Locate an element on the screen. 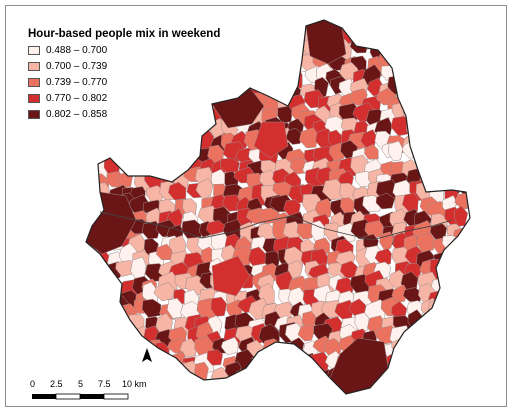 The image size is (515, 416). legend-label: 0.739 – 0.770 is located at coordinates (77, 82).